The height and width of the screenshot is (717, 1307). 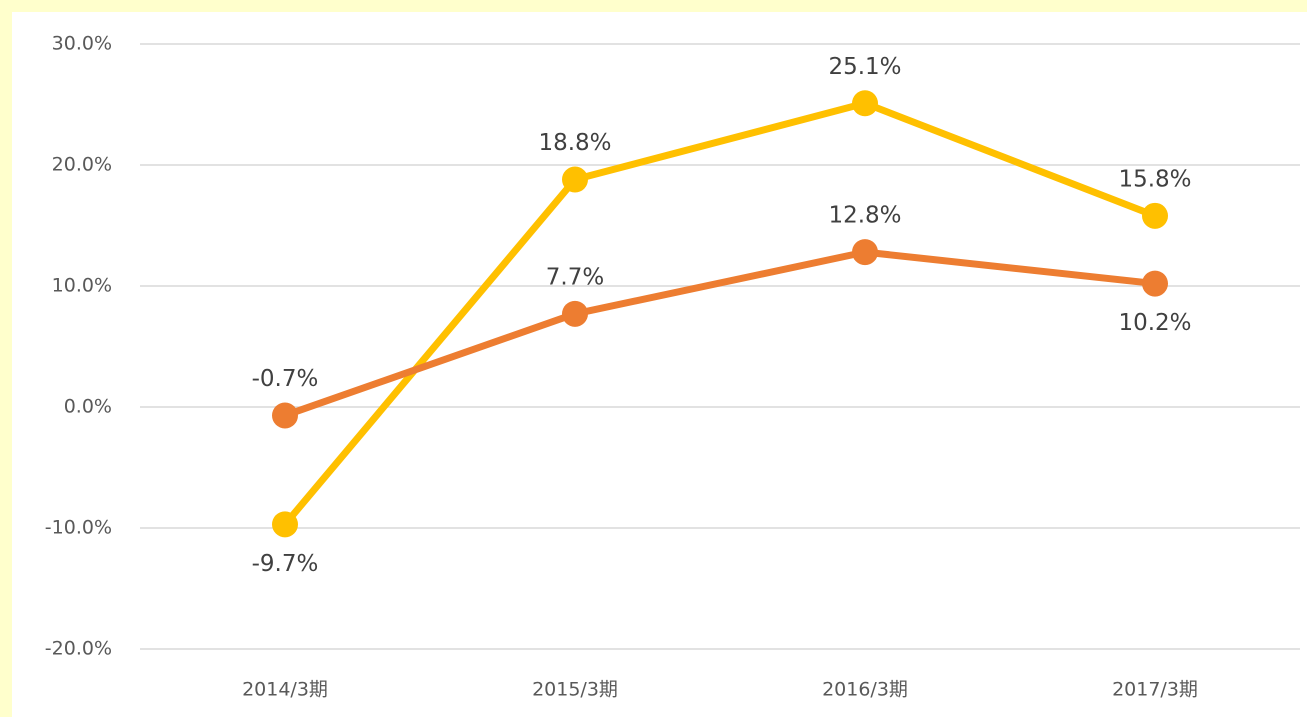 What do you see at coordinates (1155, 690) in the screenshot?
I see `x-tick-label: 2017/3期` at bounding box center [1155, 690].